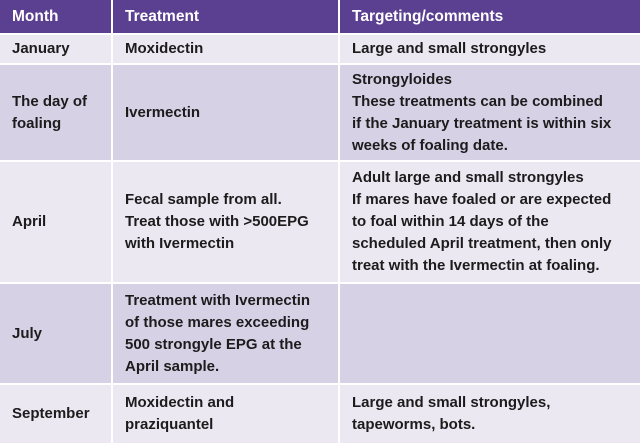  What do you see at coordinates (164, 48) in the screenshot?
I see `treatment-line: Moxidectin` at bounding box center [164, 48].